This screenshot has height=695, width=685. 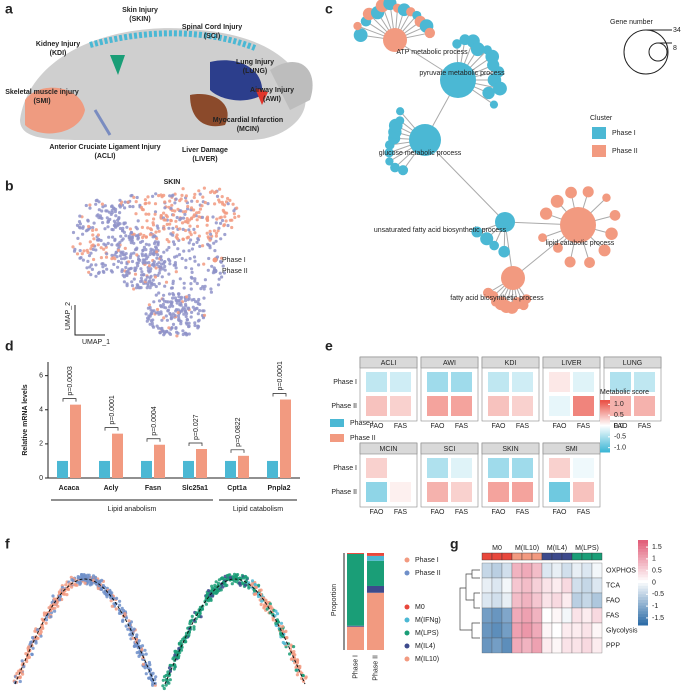 What do you see at coordinates (557, 548) in the screenshot?
I see `group-label: M(IL4)` at bounding box center [557, 548].